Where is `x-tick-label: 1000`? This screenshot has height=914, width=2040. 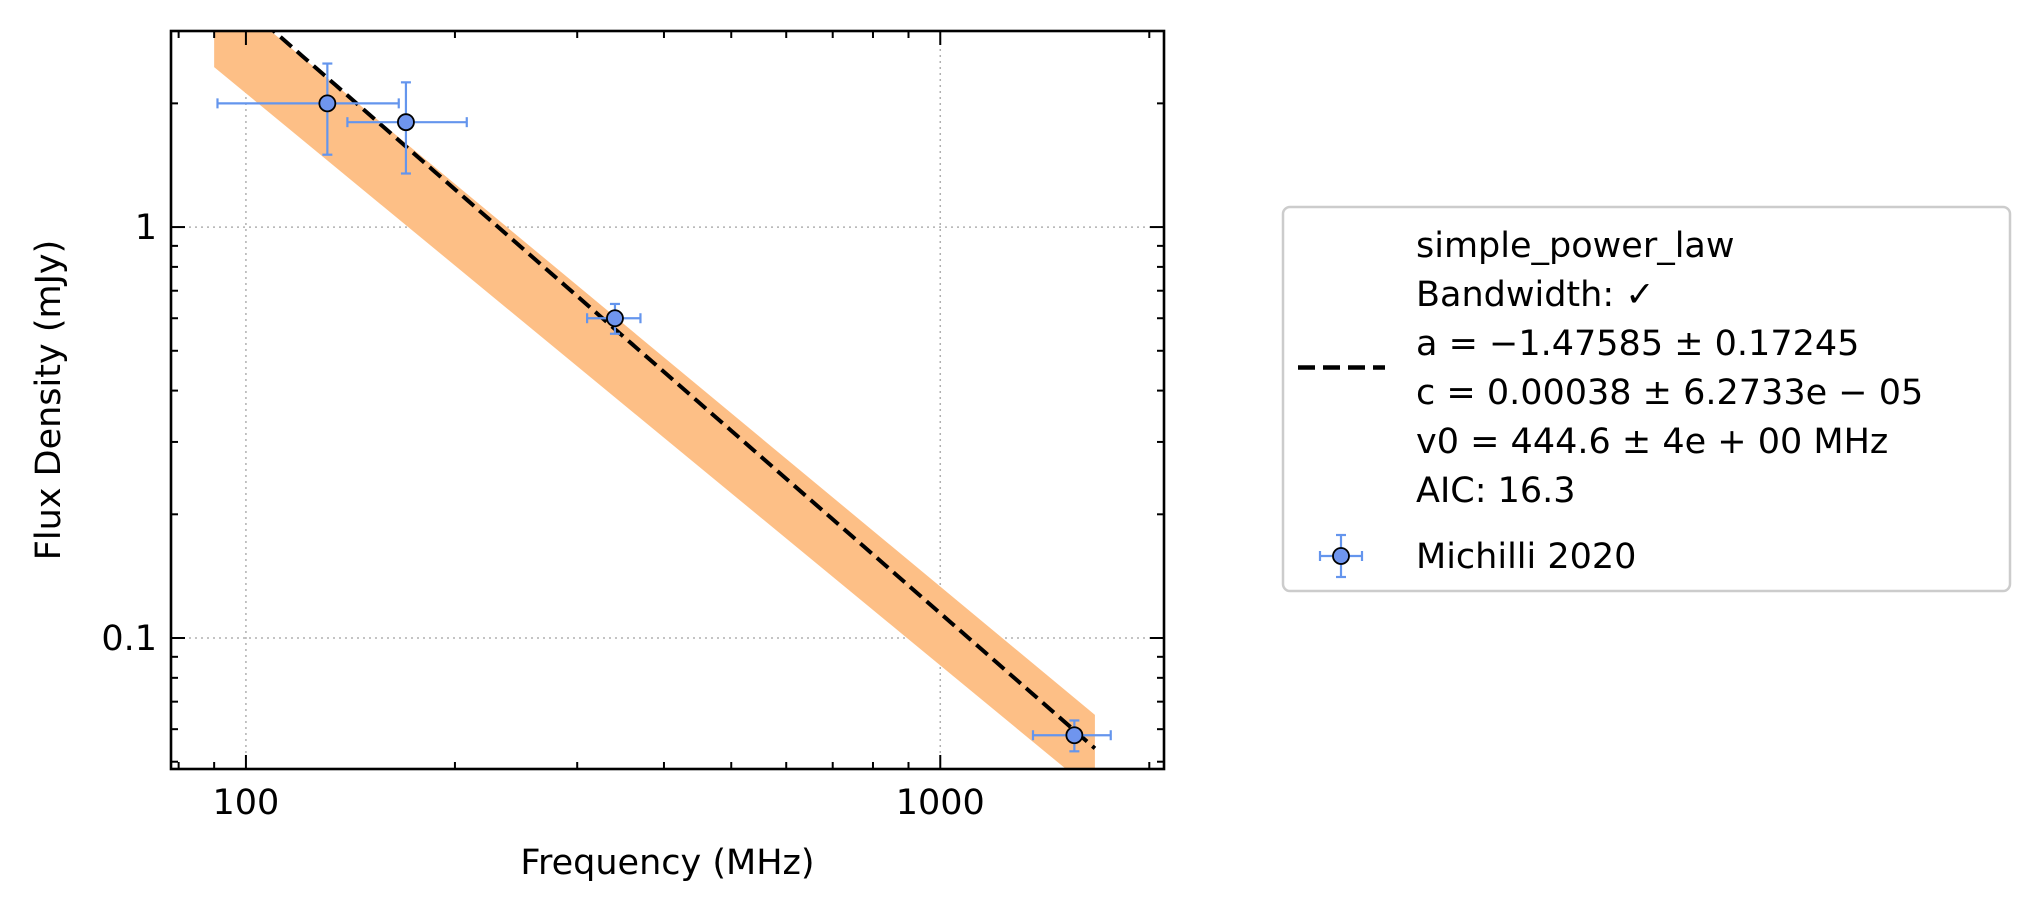 x-tick-label: 1000 is located at coordinates (940, 803).